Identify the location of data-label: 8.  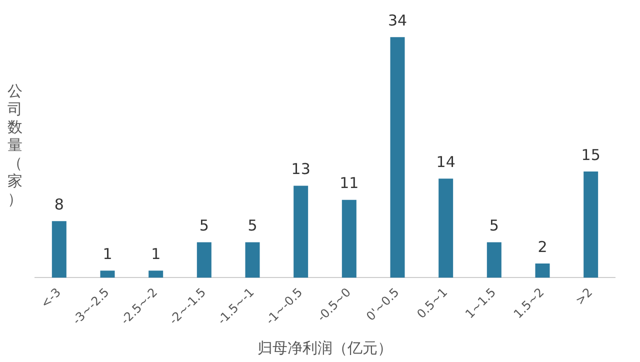
(59, 204).